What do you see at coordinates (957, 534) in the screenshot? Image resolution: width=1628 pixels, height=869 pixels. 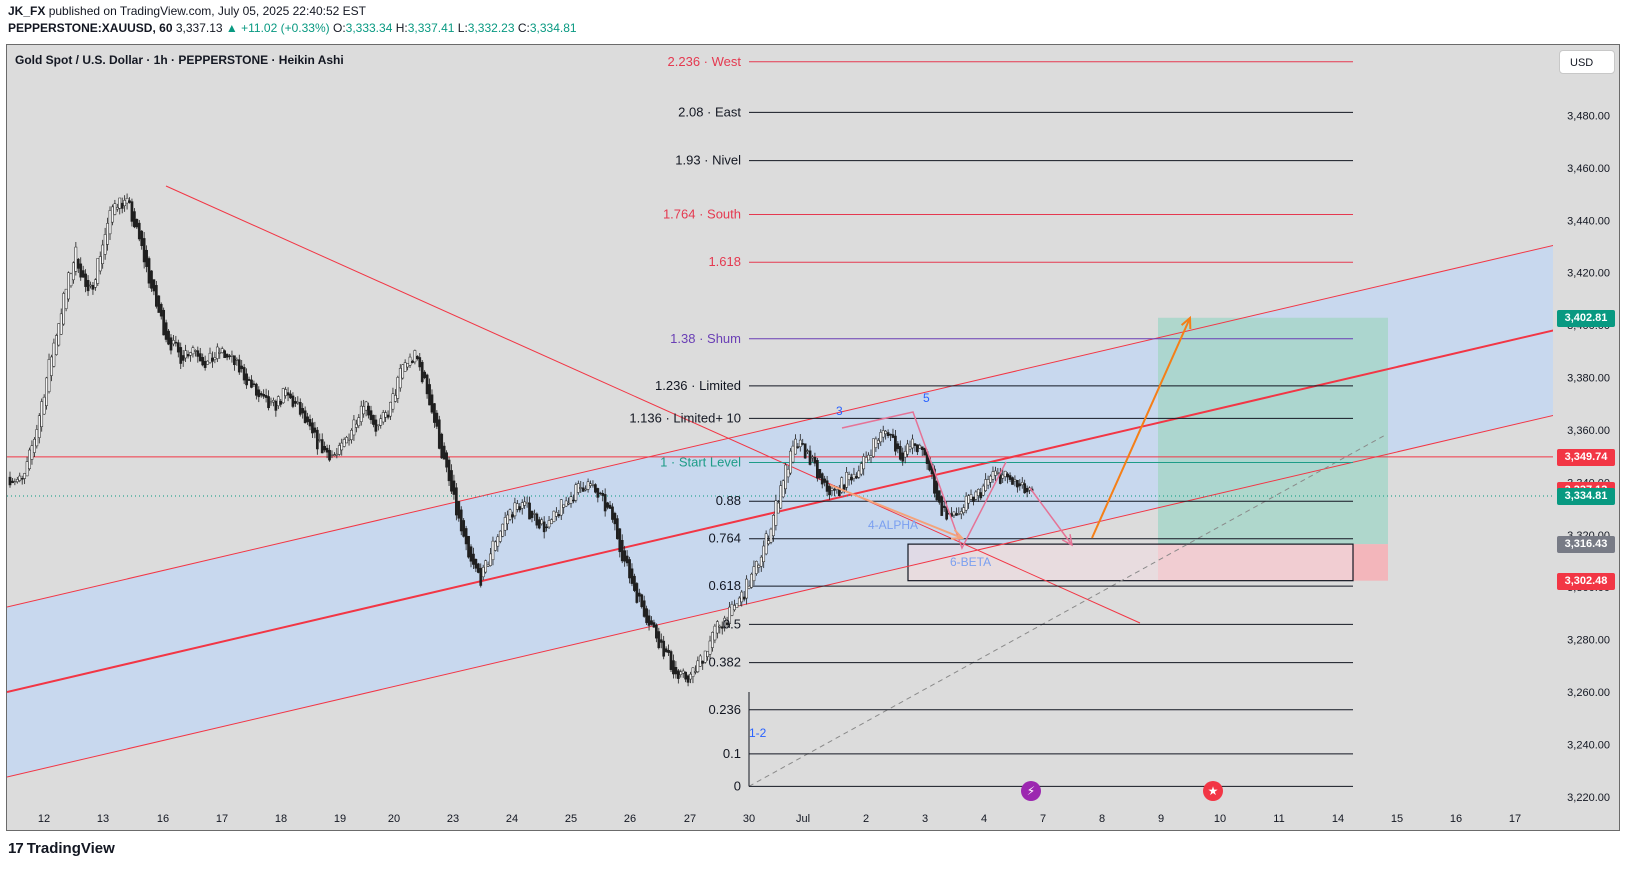 I see `alpha-arrow-head` at bounding box center [957, 534].